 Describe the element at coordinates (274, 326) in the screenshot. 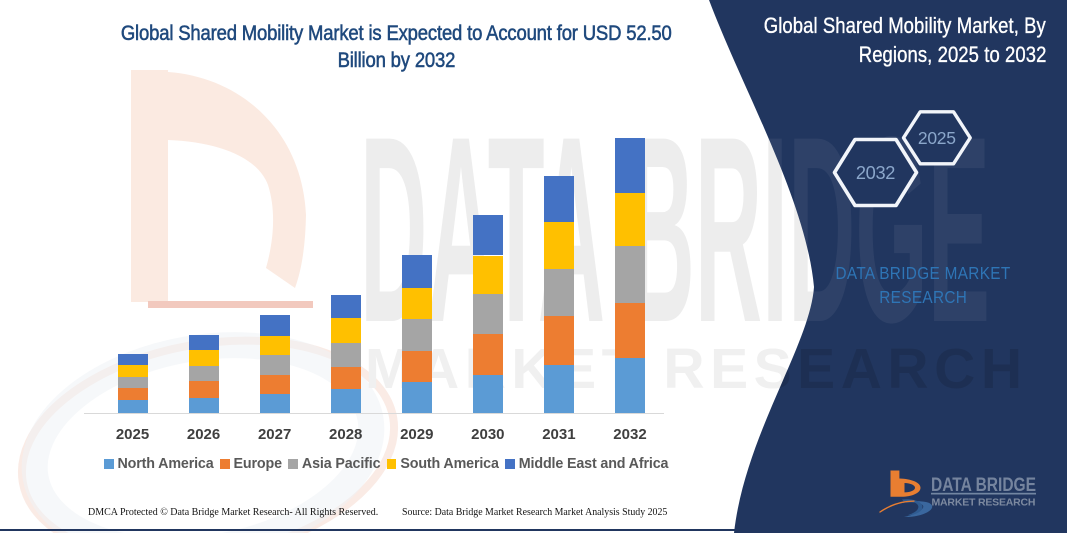

I see `bar-segment-2027-middle-east-and-africa` at that location.